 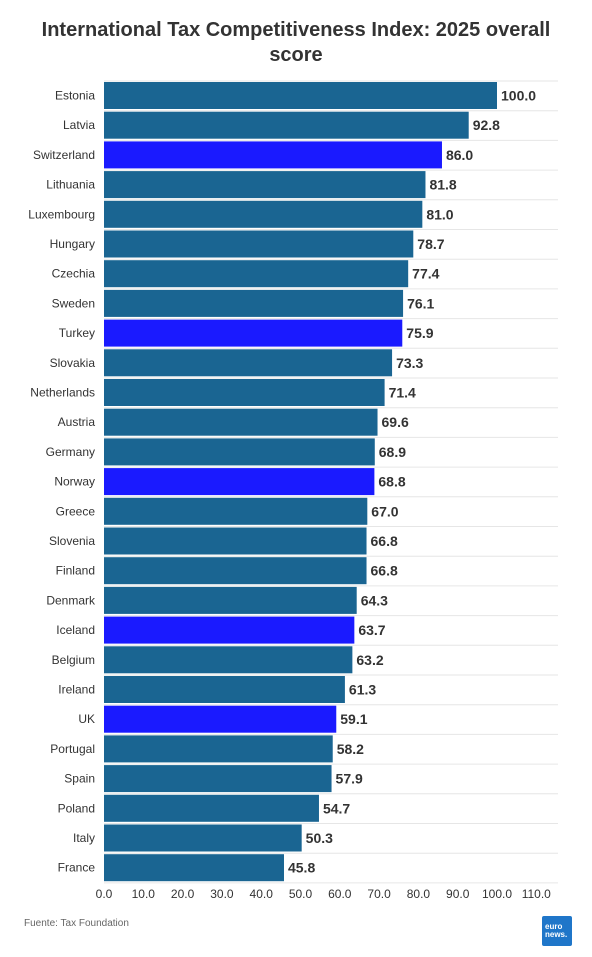 What do you see at coordinates (459, 155) in the screenshot?
I see `data-label: 86.0` at bounding box center [459, 155].